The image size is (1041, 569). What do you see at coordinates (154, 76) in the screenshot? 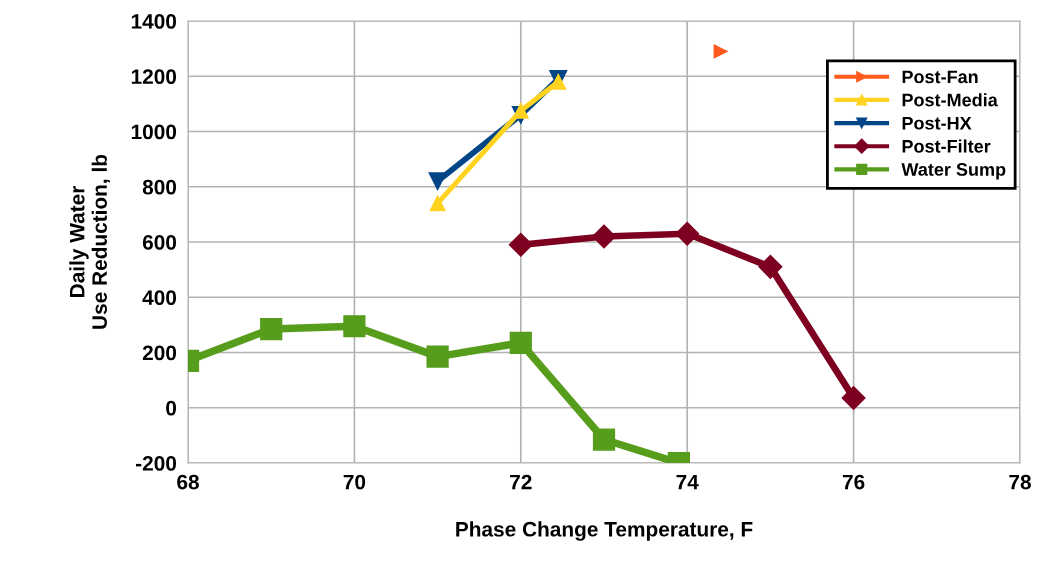
I see `y-tick-label: 1200` at bounding box center [154, 76].